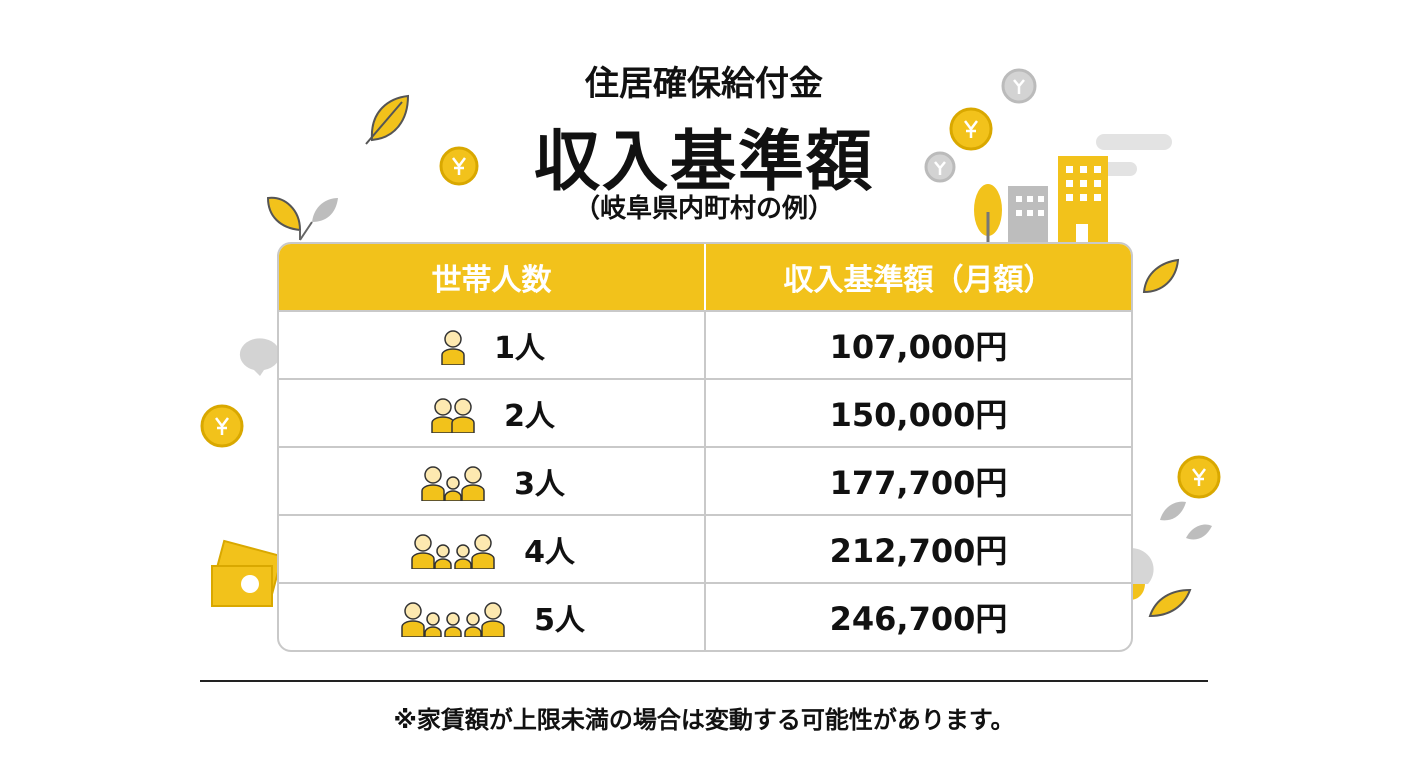 The image size is (1408, 768). I want to click on income-amount: 107,000円, so click(917, 345).